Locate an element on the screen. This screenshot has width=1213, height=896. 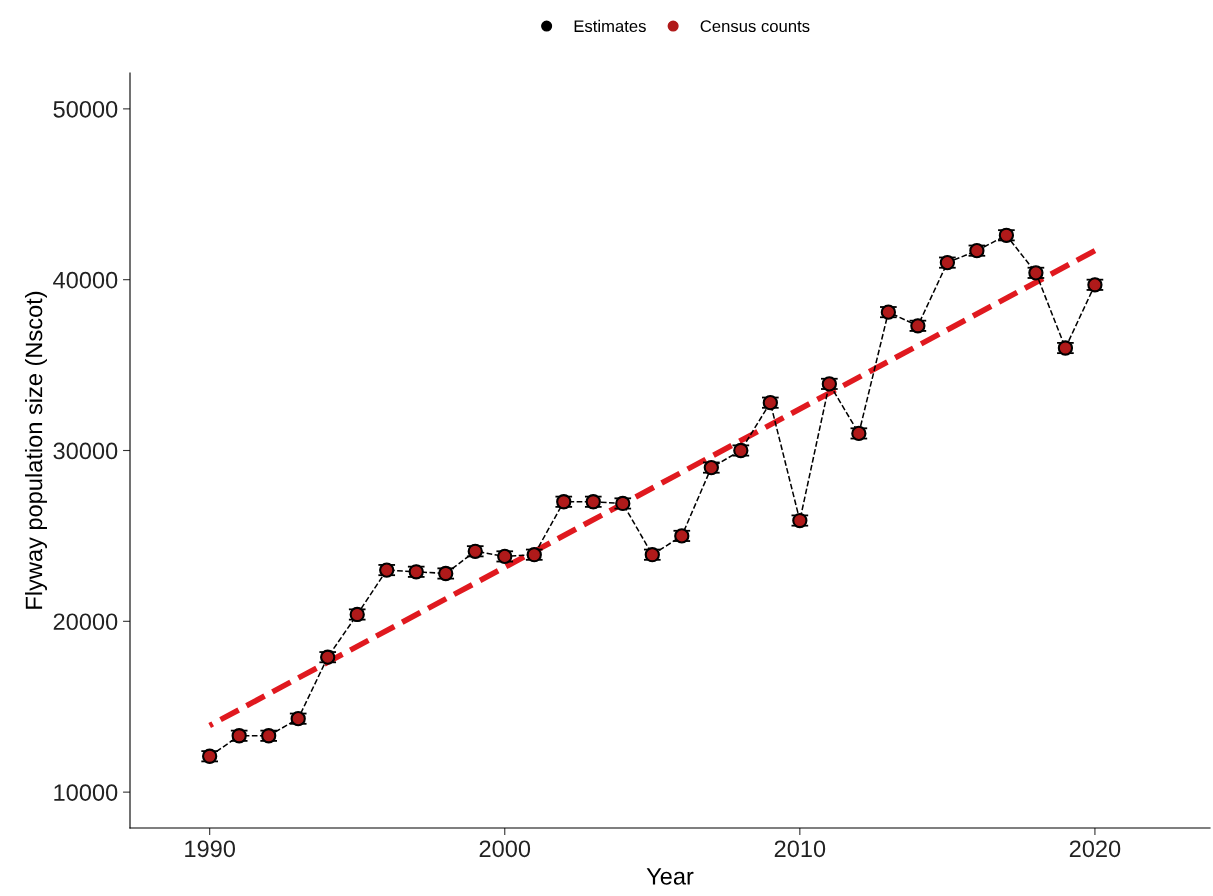
x-tick-label: 2000 is located at coordinates (505, 849).